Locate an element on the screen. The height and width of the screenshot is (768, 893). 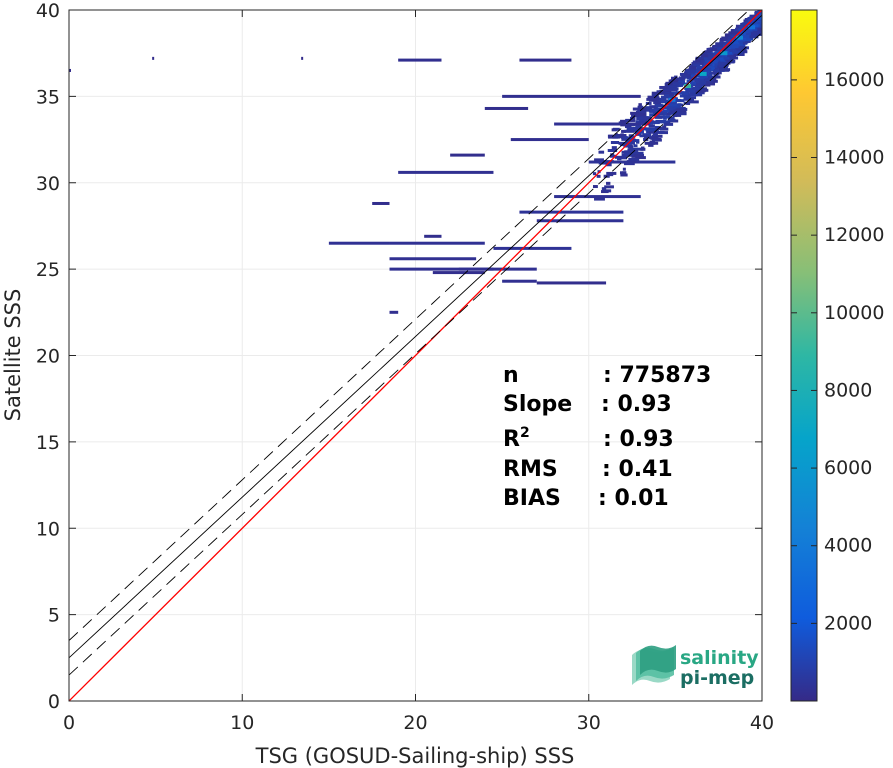
colorbar-tick-label: 10000 is located at coordinates (854, 313).